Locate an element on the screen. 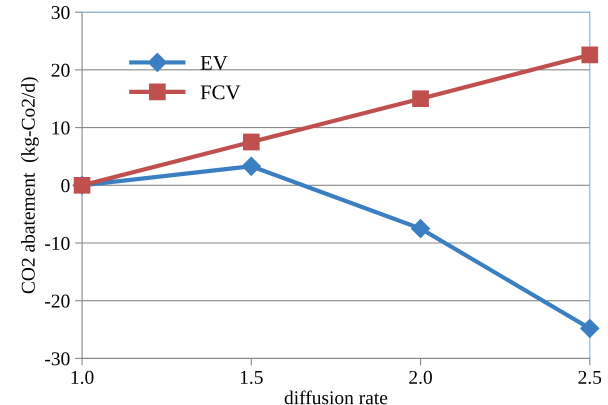 The width and height of the screenshot is (608, 405). y-tick-label: -30 is located at coordinates (57, 359).